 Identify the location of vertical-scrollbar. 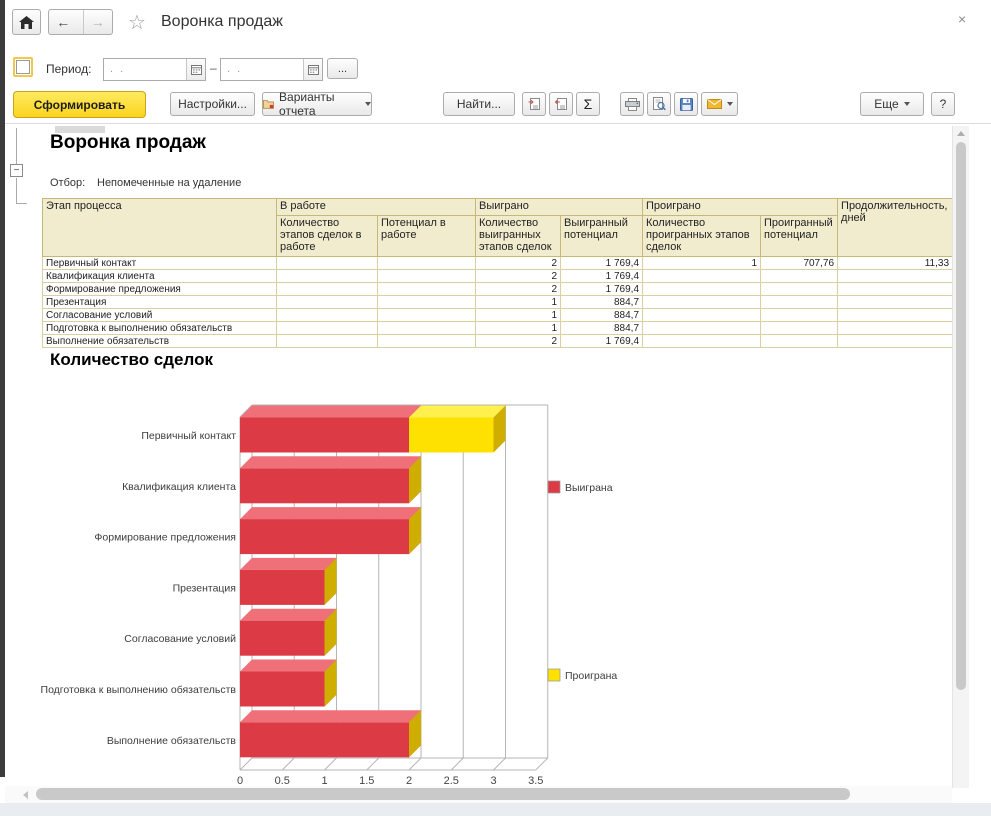
(960, 457).